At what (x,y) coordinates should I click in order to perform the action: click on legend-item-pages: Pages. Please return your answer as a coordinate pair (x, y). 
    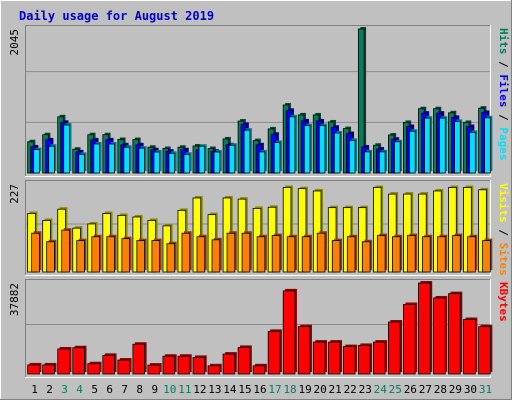
    Looking at the image, I should click on (503, 143).